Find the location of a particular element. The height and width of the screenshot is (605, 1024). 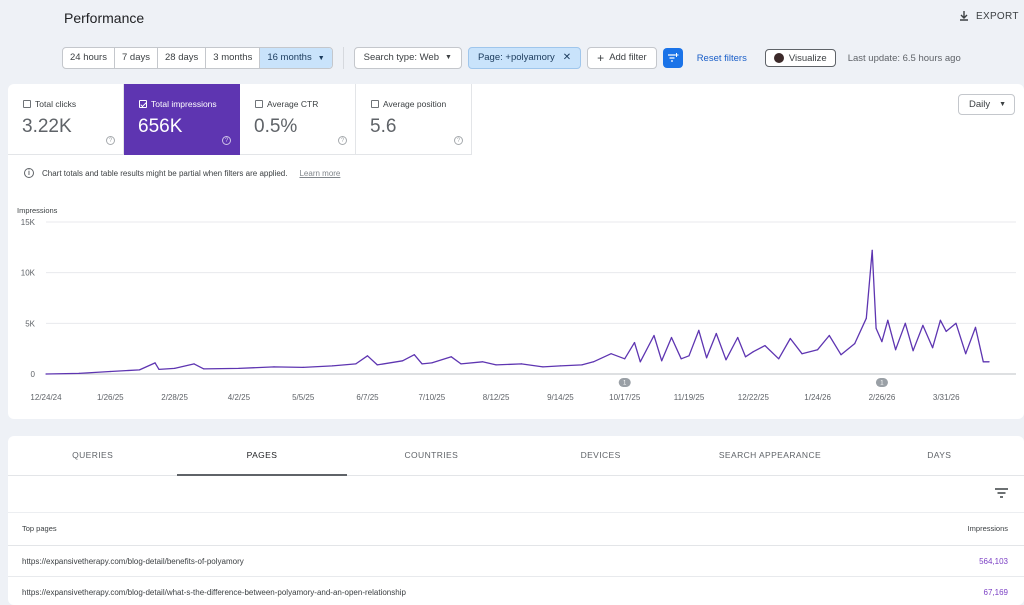

range-16-months: 16 months ▼ is located at coordinates (296, 58).